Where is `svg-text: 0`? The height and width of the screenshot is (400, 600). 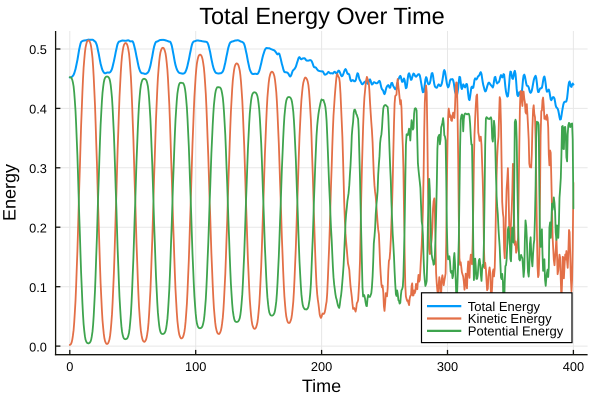 svg-text: 0 is located at coordinates (69, 366).